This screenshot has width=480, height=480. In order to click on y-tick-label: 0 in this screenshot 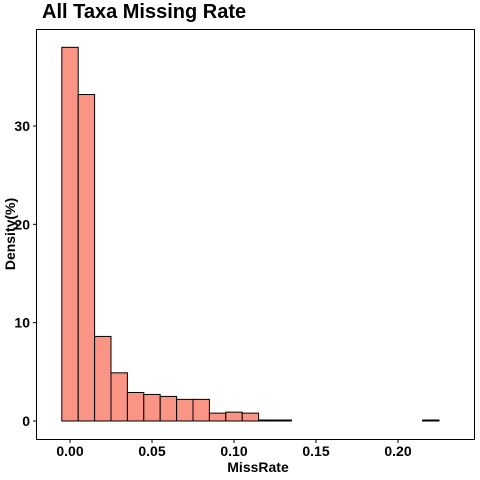, I will do `click(26, 421)`.